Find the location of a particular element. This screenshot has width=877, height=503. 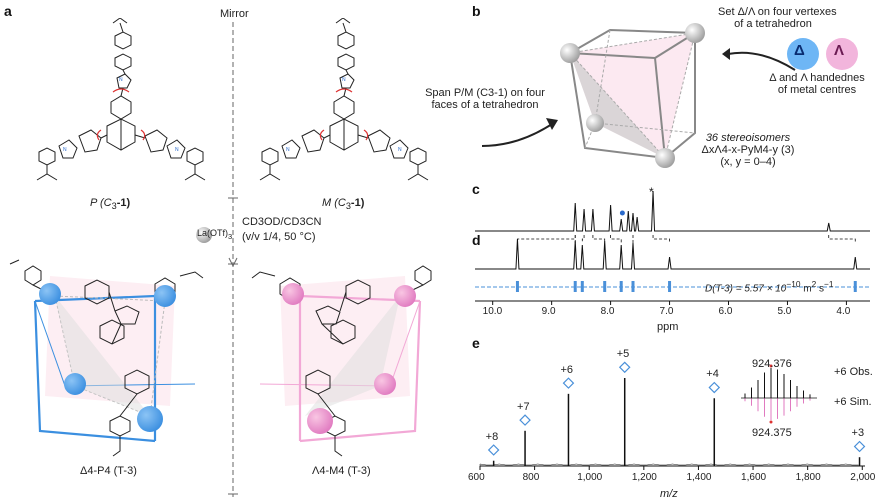

reagent-label: La(OTf)3 is located at coordinates (214, 234).